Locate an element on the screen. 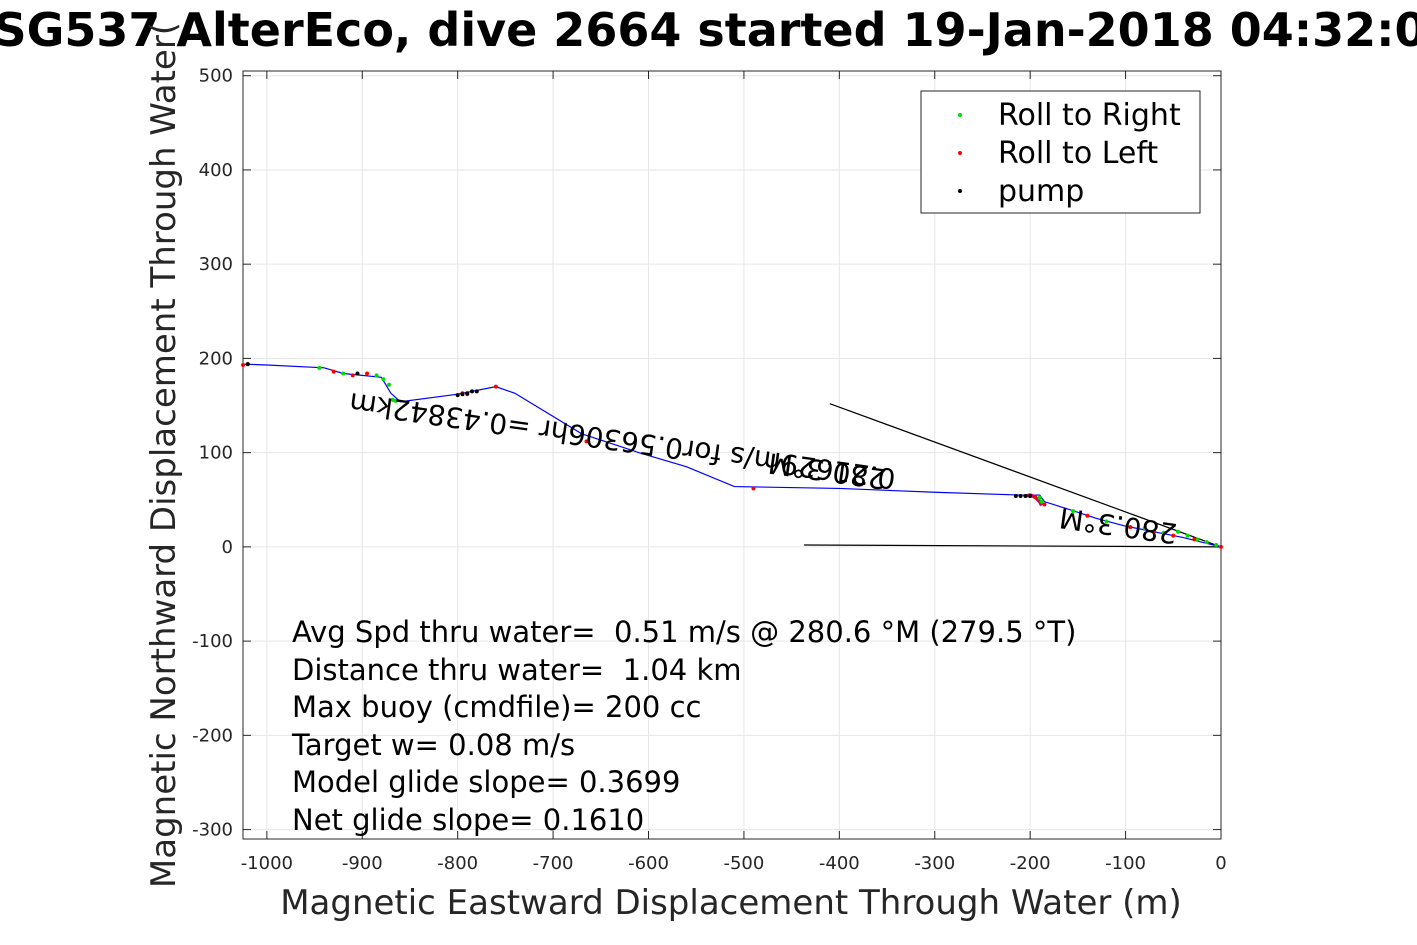 The width and height of the screenshot is (1417, 945). legend: Roll to Right Roll to Left pump is located at coordinates (1060, 152).